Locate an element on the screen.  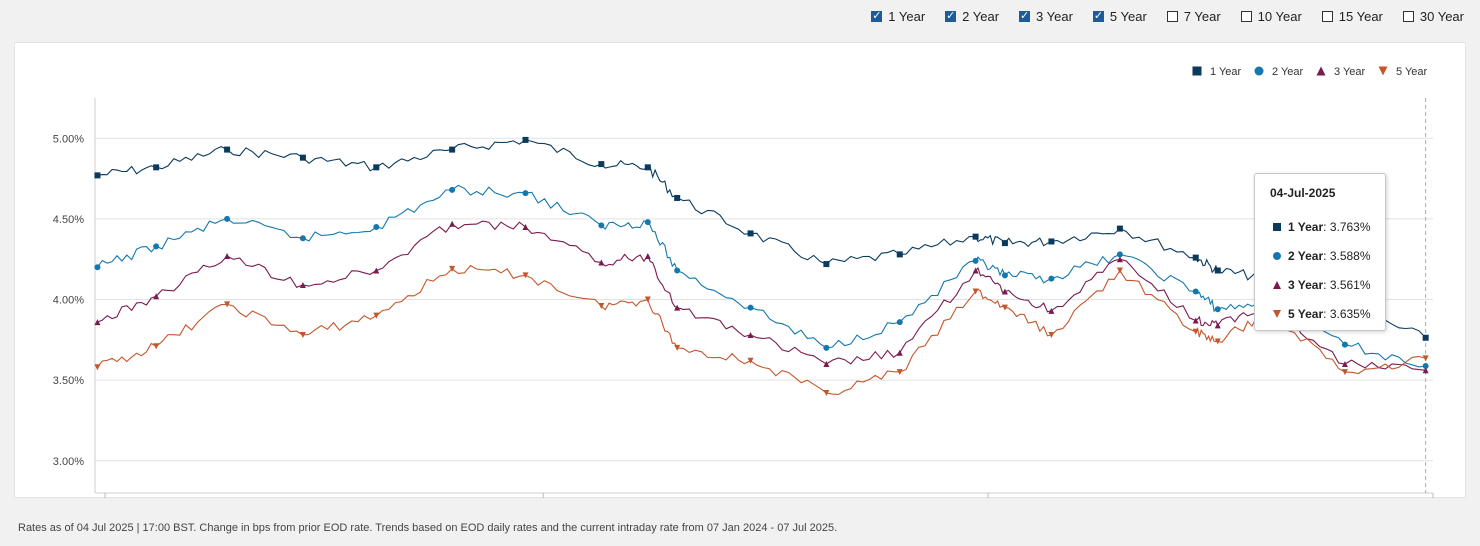
toggle-2-year: ✓ 2 Year is located at coordinates (972, 16).